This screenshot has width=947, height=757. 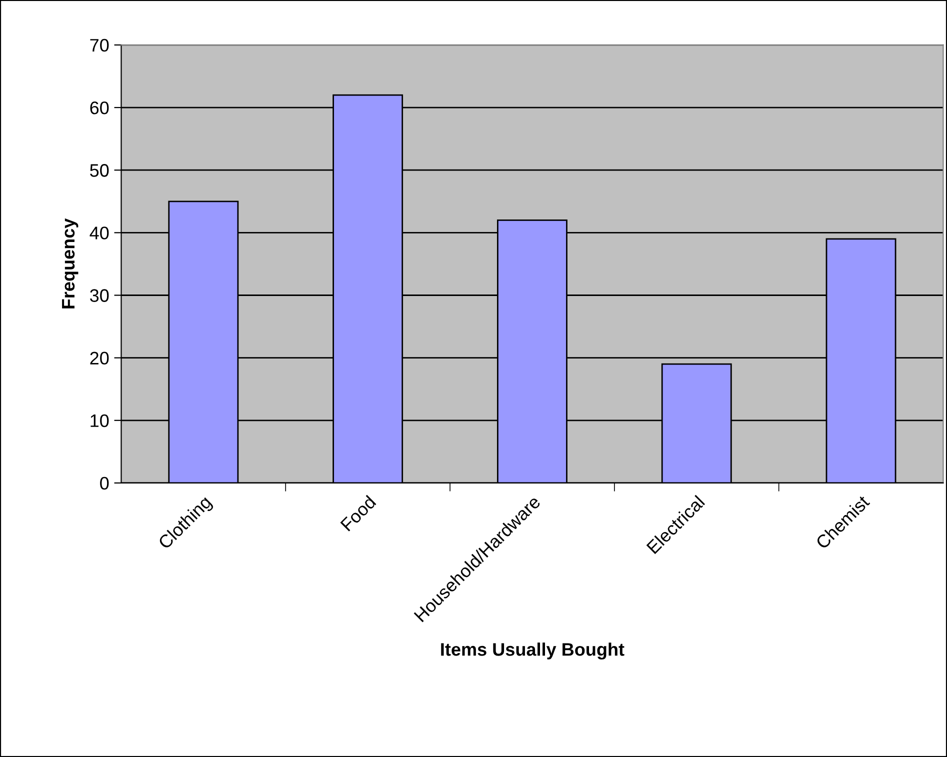 I want to click on y-tick-label: 60, so click(x=99, y=107).